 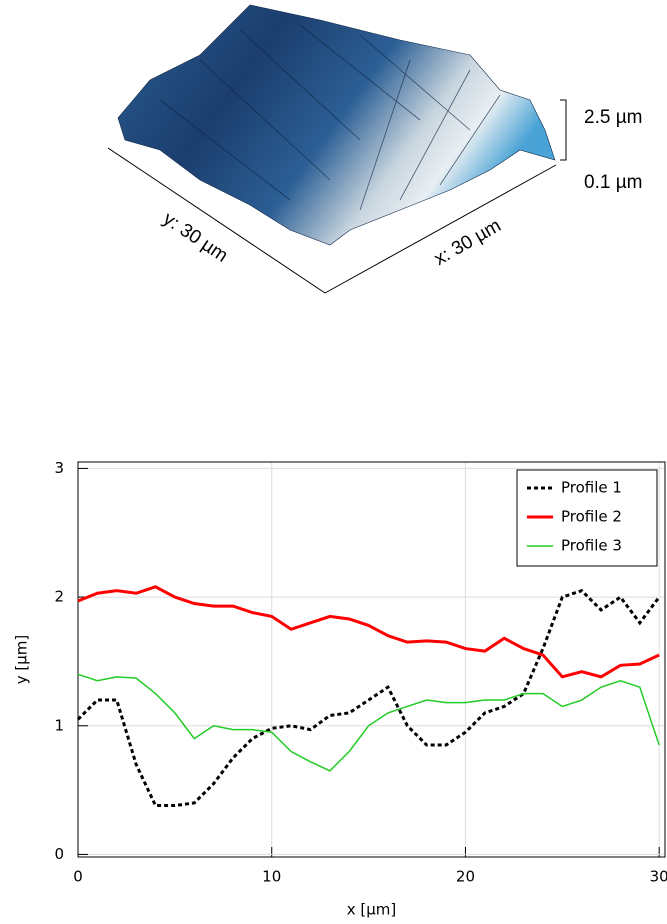 What do you see at coordinates (59, 854) in the screenshot?
I see `y-tick-label: 0` at bounding box center [59, 854].